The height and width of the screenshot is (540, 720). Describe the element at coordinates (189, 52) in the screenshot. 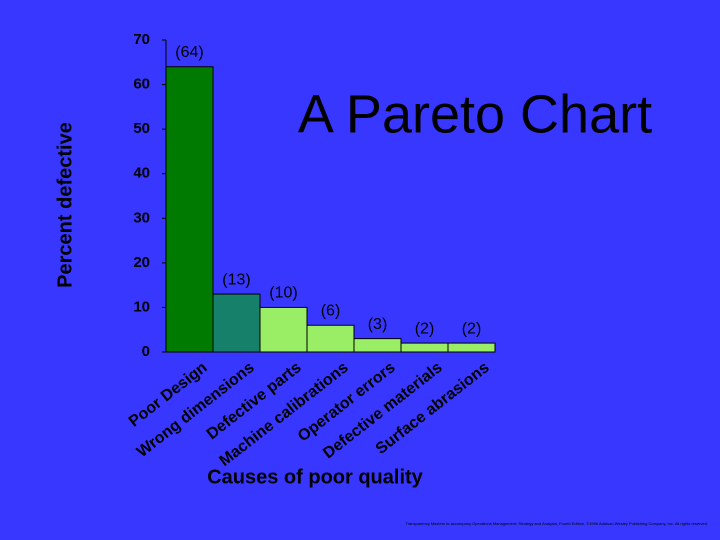

I see `value-label: (64)` at that location.